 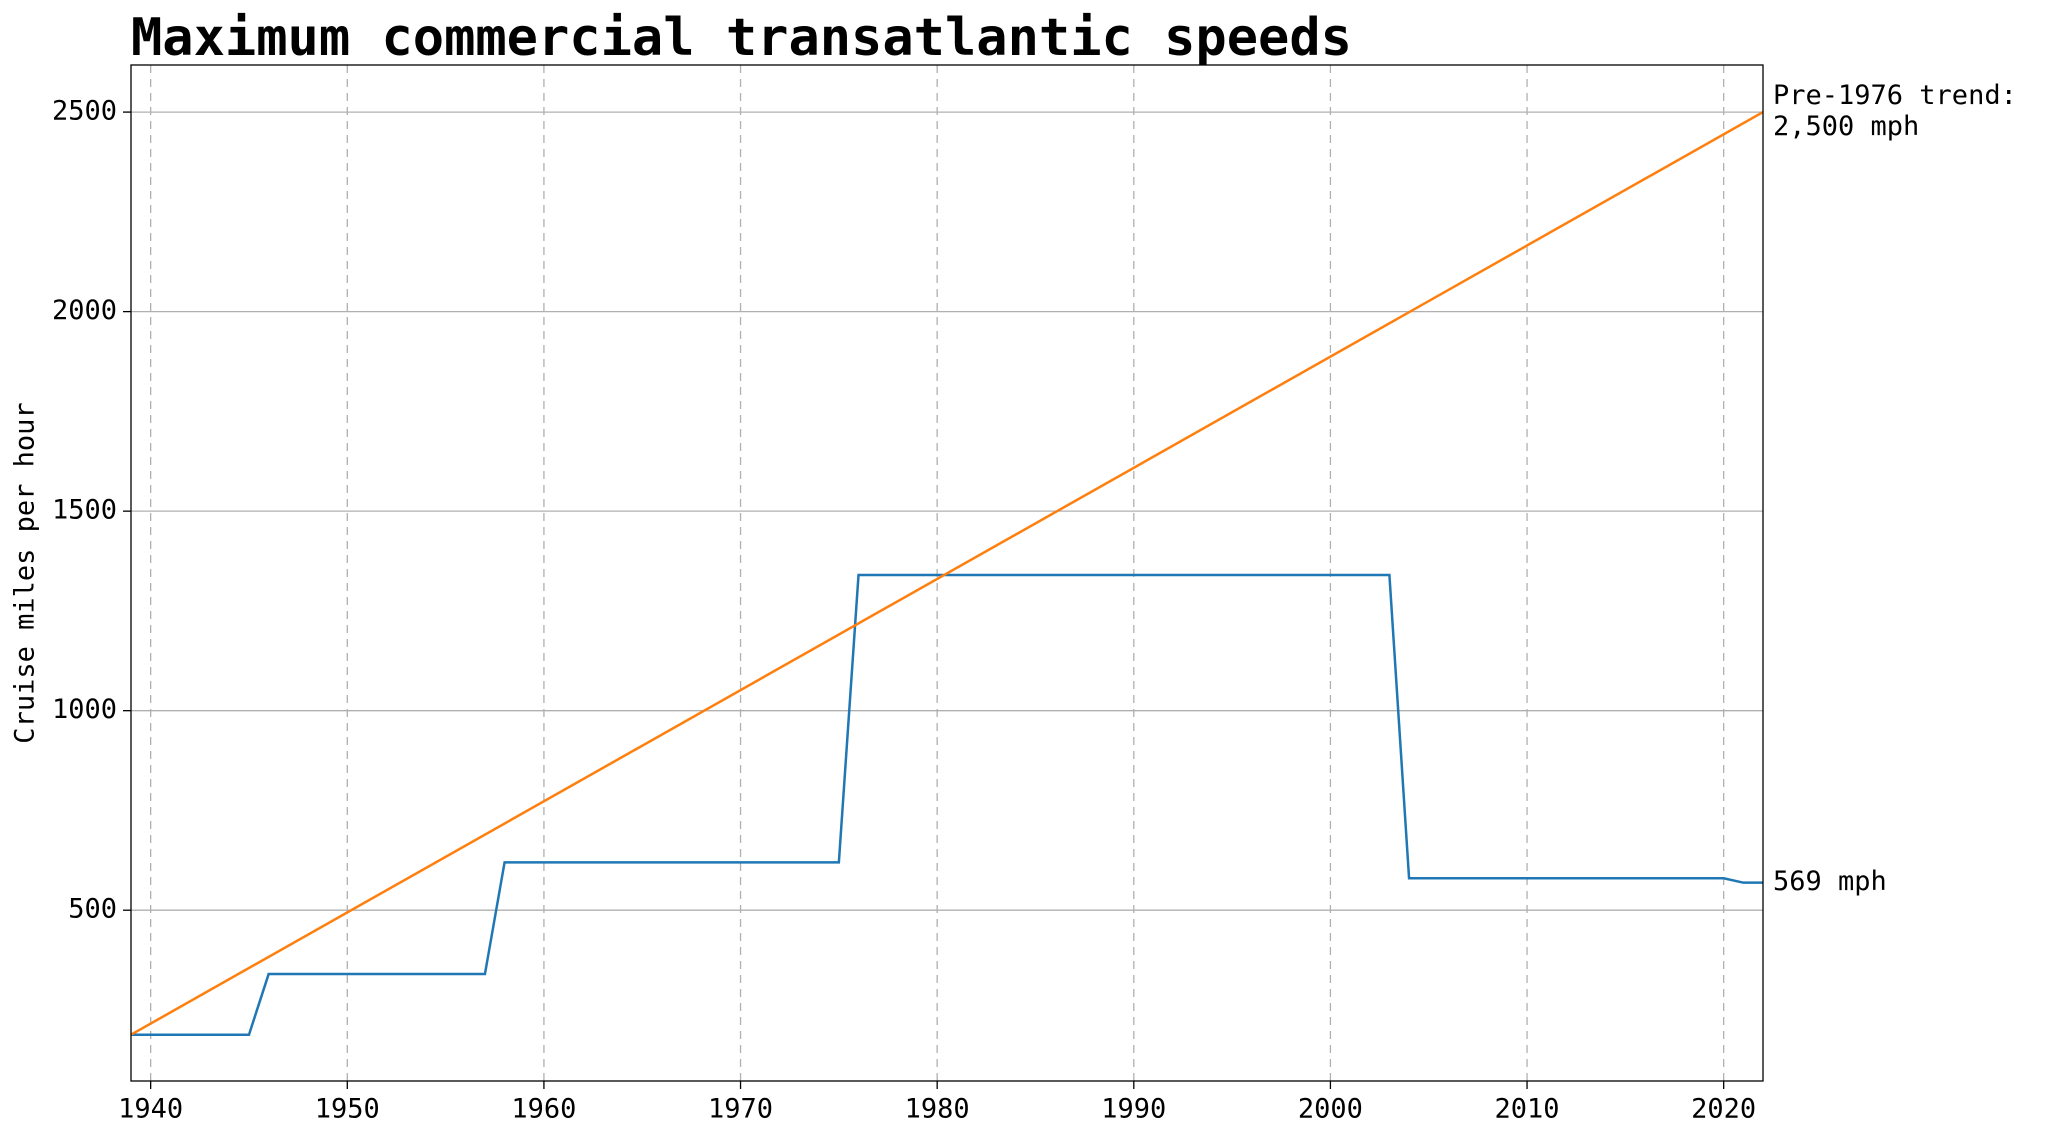 What do you see at coordinates (1830, 881) in the screenshot?
I see `annotation: 569 mph` at bounding box center [1830, 881].